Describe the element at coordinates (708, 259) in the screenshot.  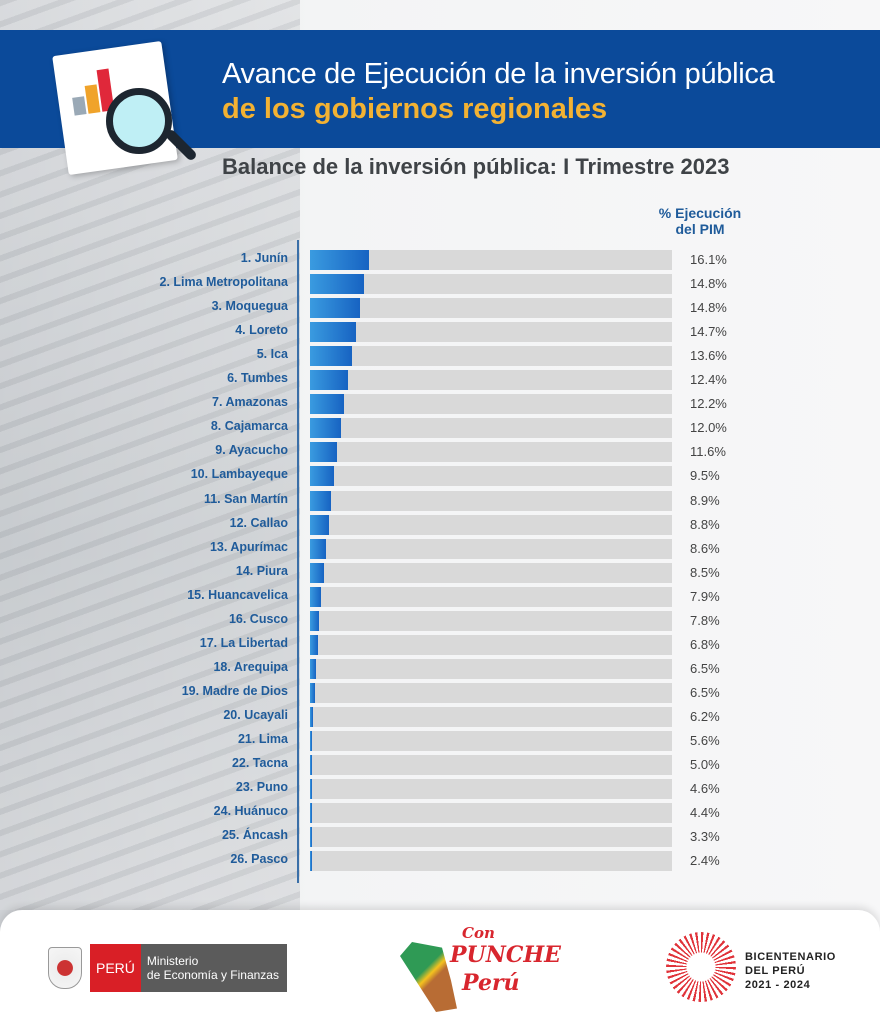
I see `value-label: 16.1%` at that location.